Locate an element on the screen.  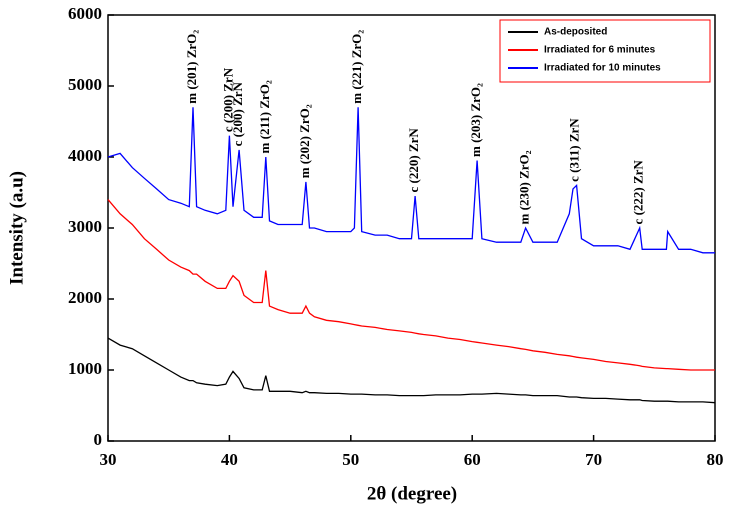
y-axis-label: Intensity (a.u) is located at coordinates (16, 228).